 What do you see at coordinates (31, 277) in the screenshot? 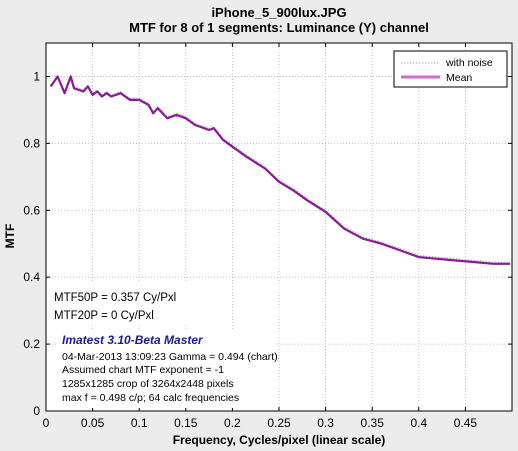
I see `y-tick-label: 0.4` at bounding box center [31, 277].